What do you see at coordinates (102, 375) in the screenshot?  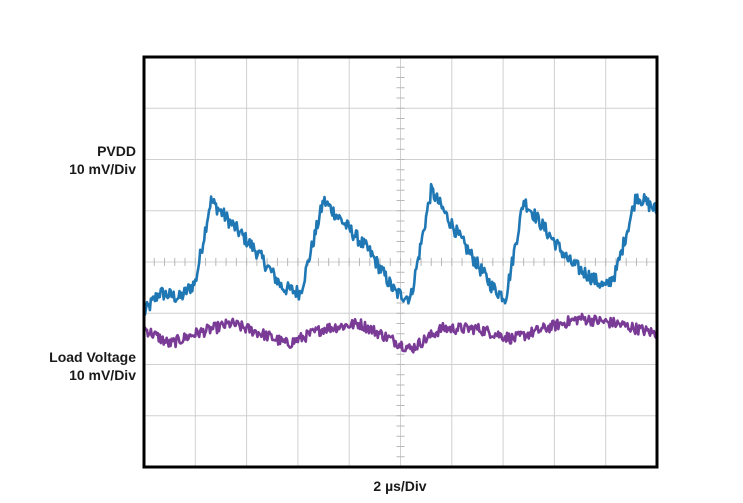 I see `load-voltage-scale: 10 mV/Div` at bounding box center [102, 375].